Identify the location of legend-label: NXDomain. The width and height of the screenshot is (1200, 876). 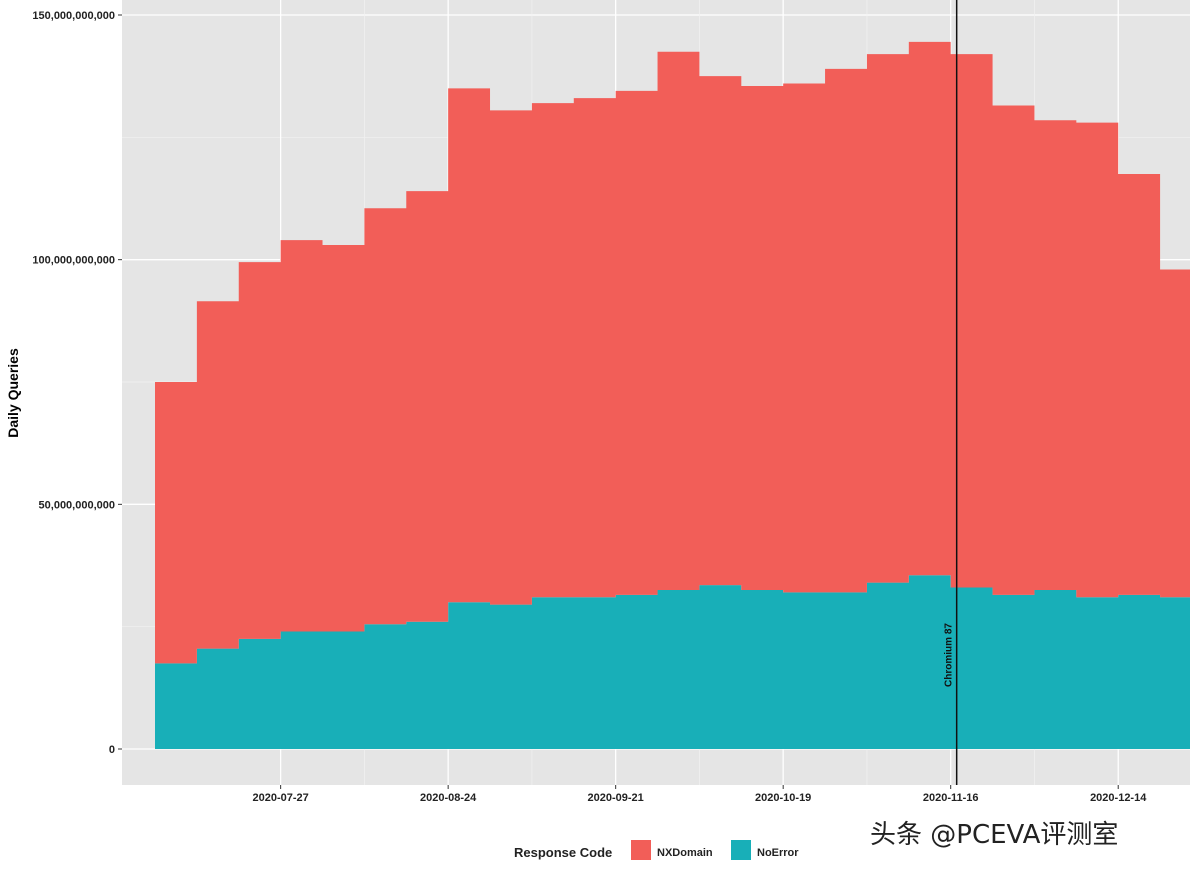
(685, 853).